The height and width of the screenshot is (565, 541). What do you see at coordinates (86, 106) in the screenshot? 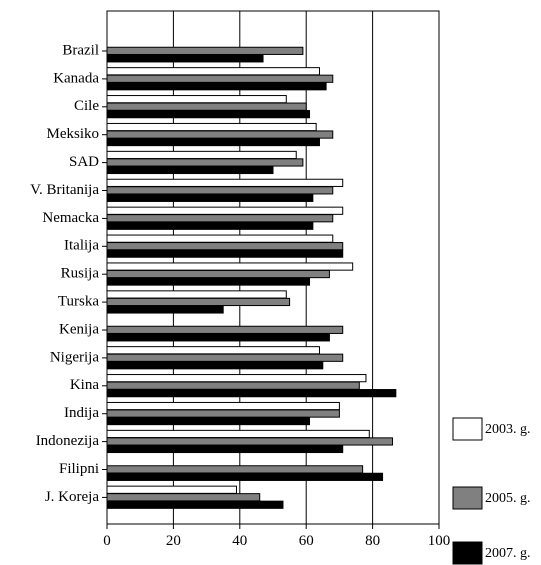
I see `category-label: Cile` at bounding box center [86, 106].